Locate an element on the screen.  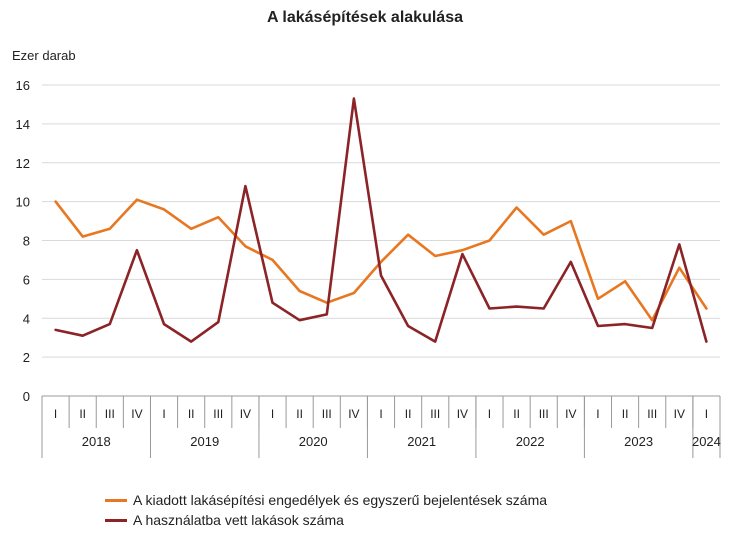
y-axis-unit-label: Ezer darab is located at coordinates (44, 55).